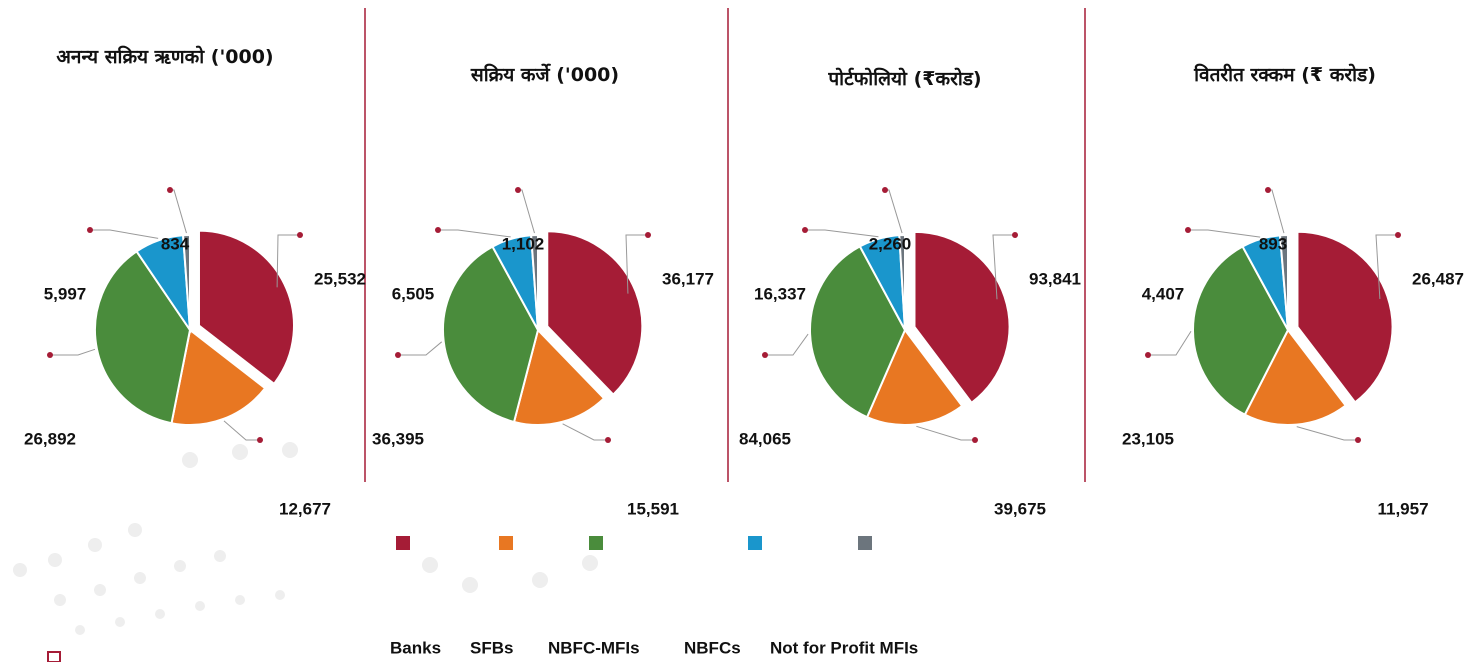 Image resolution: width=1469 pixels, height=662 pixels. I want to click on data-label: 25,532, so click(340, 278).